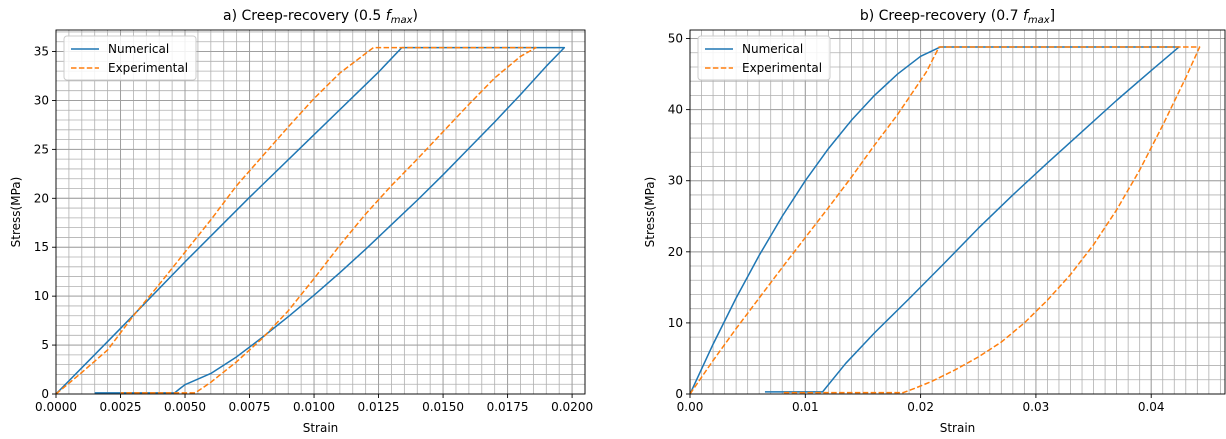  I want to click on y-tick-label: 5, so click(45, 345).